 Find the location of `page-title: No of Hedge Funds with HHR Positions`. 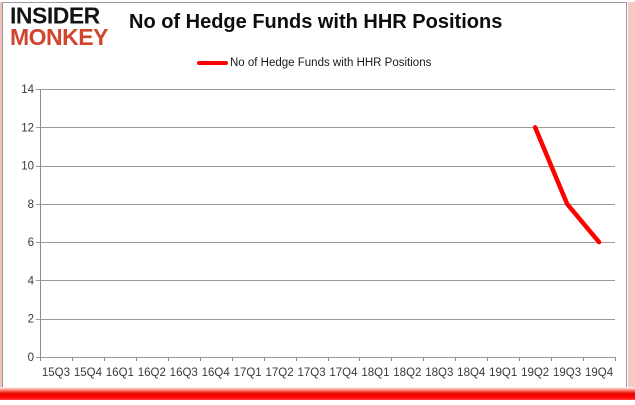

page-title: No of Hedge Funds with HHR Positions is located at coordinates (316, 22).